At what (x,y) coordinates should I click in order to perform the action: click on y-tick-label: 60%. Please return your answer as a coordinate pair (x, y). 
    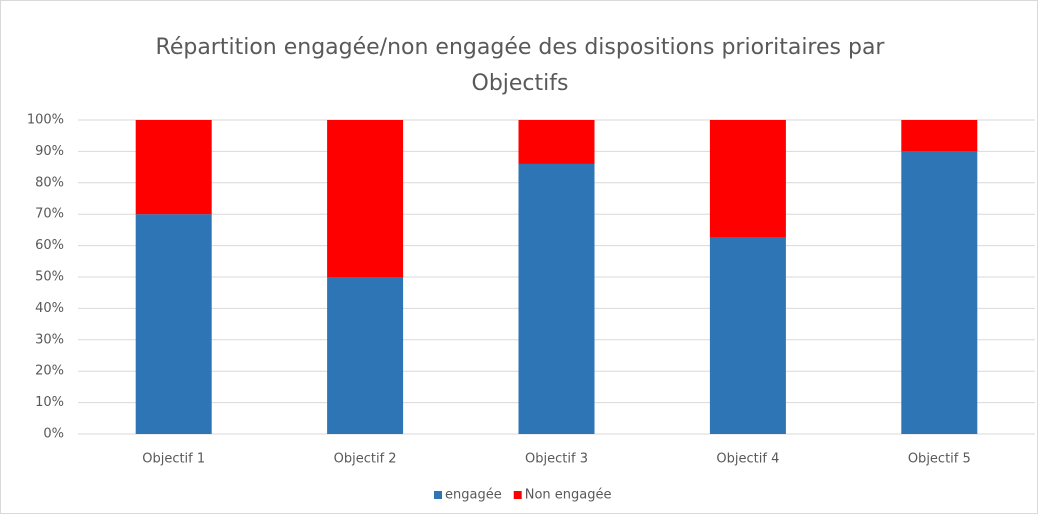
    Looking at the image, I should click on (49, 245).